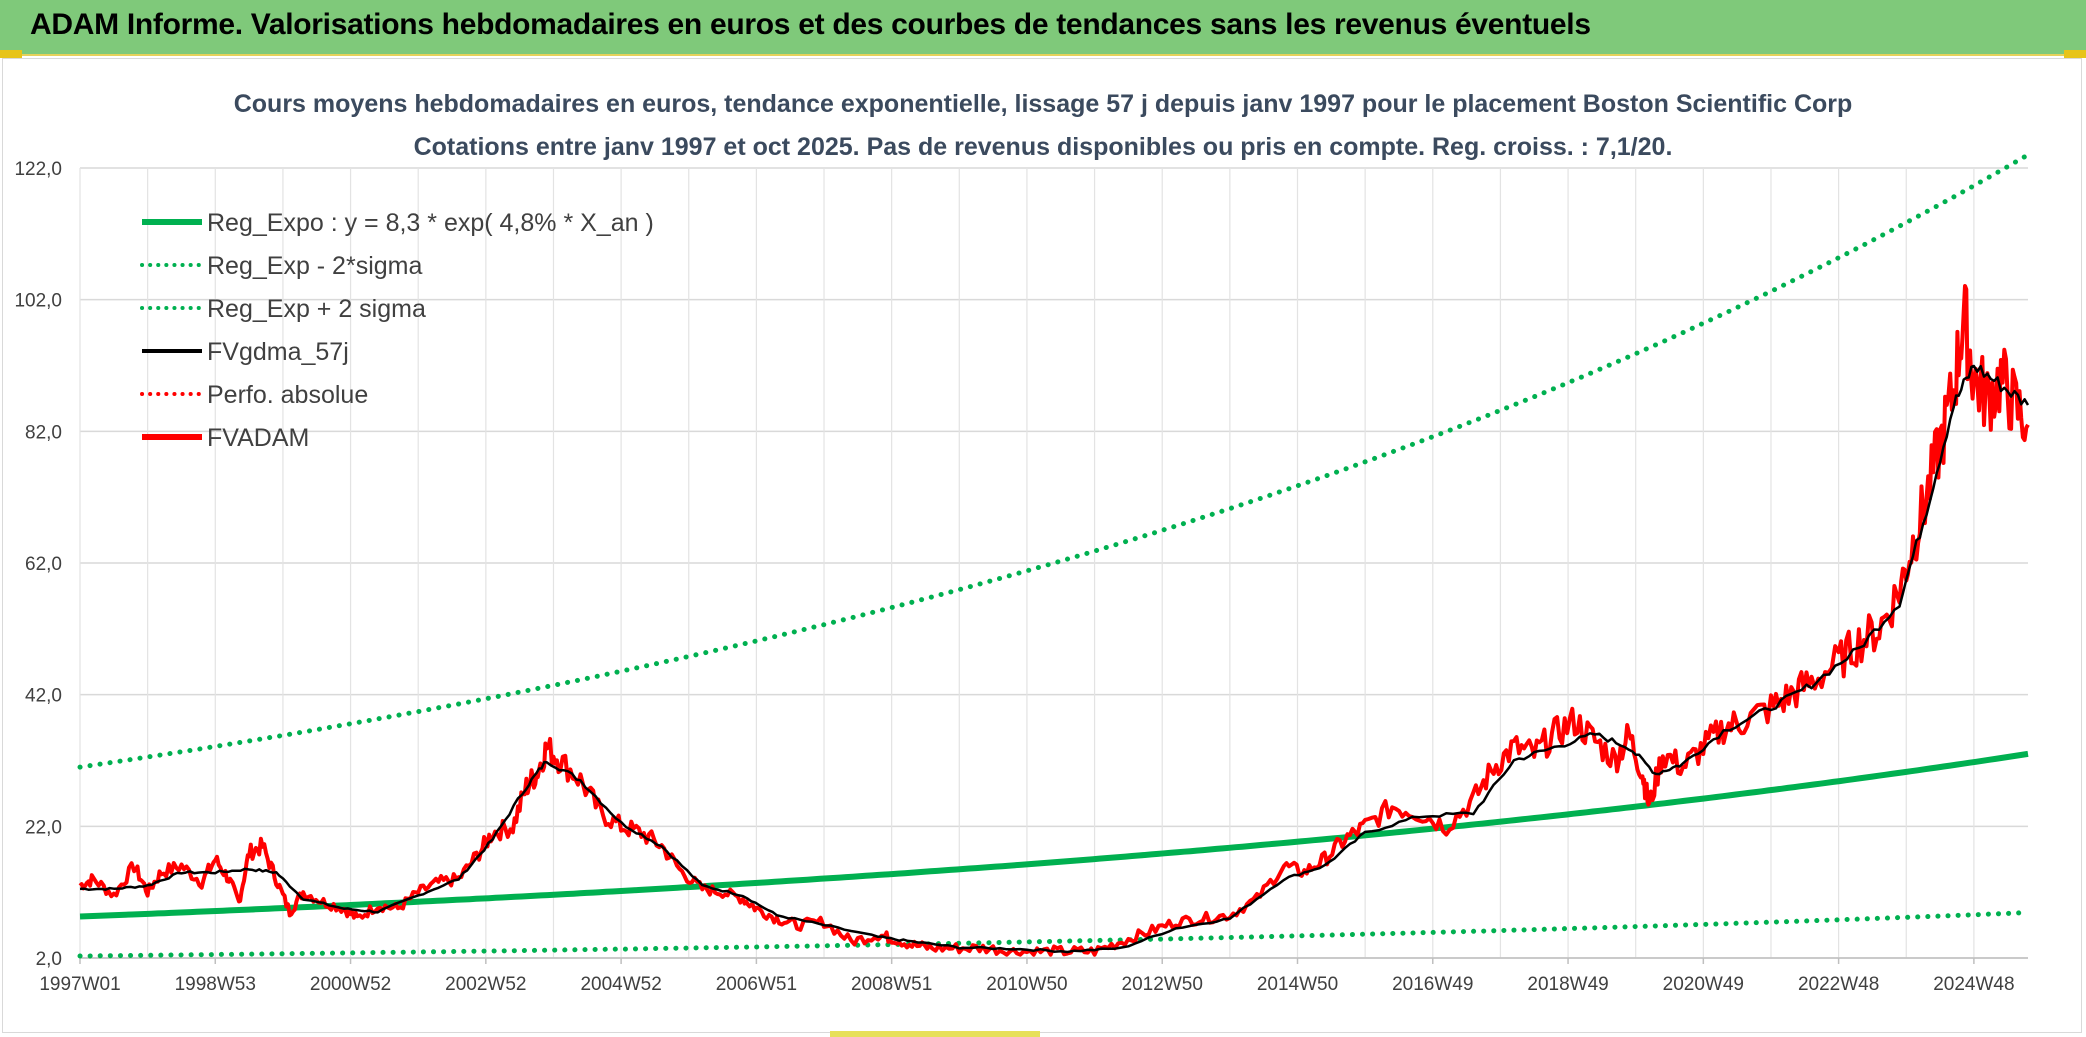  I want to click on x-tick-label: 1998W53, so click(215, 984).